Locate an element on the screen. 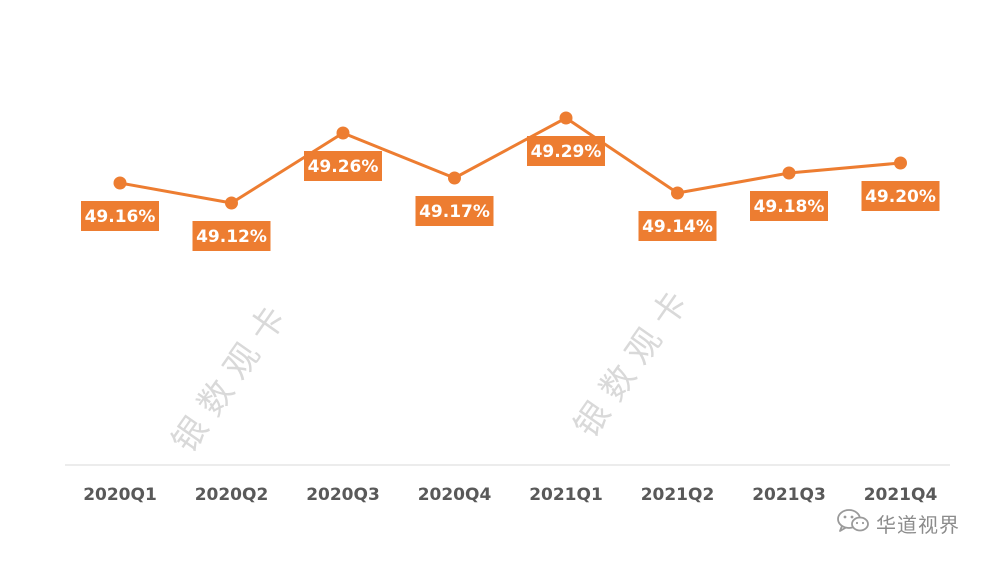 This screenshot has width=1000, height=563. x-tick-label: 2021Q4 is located at coordinates (901, 495).